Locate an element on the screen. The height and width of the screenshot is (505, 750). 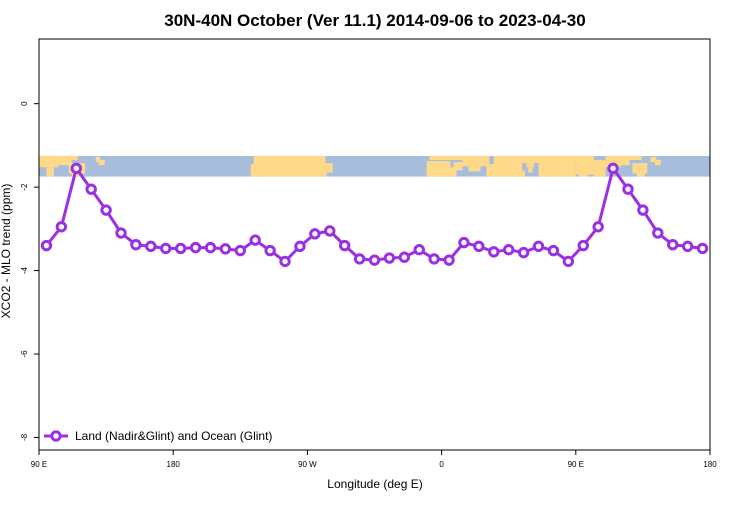
y-axis: 0 -2 -4 -6 -8 is located at coordinates (29, 271).